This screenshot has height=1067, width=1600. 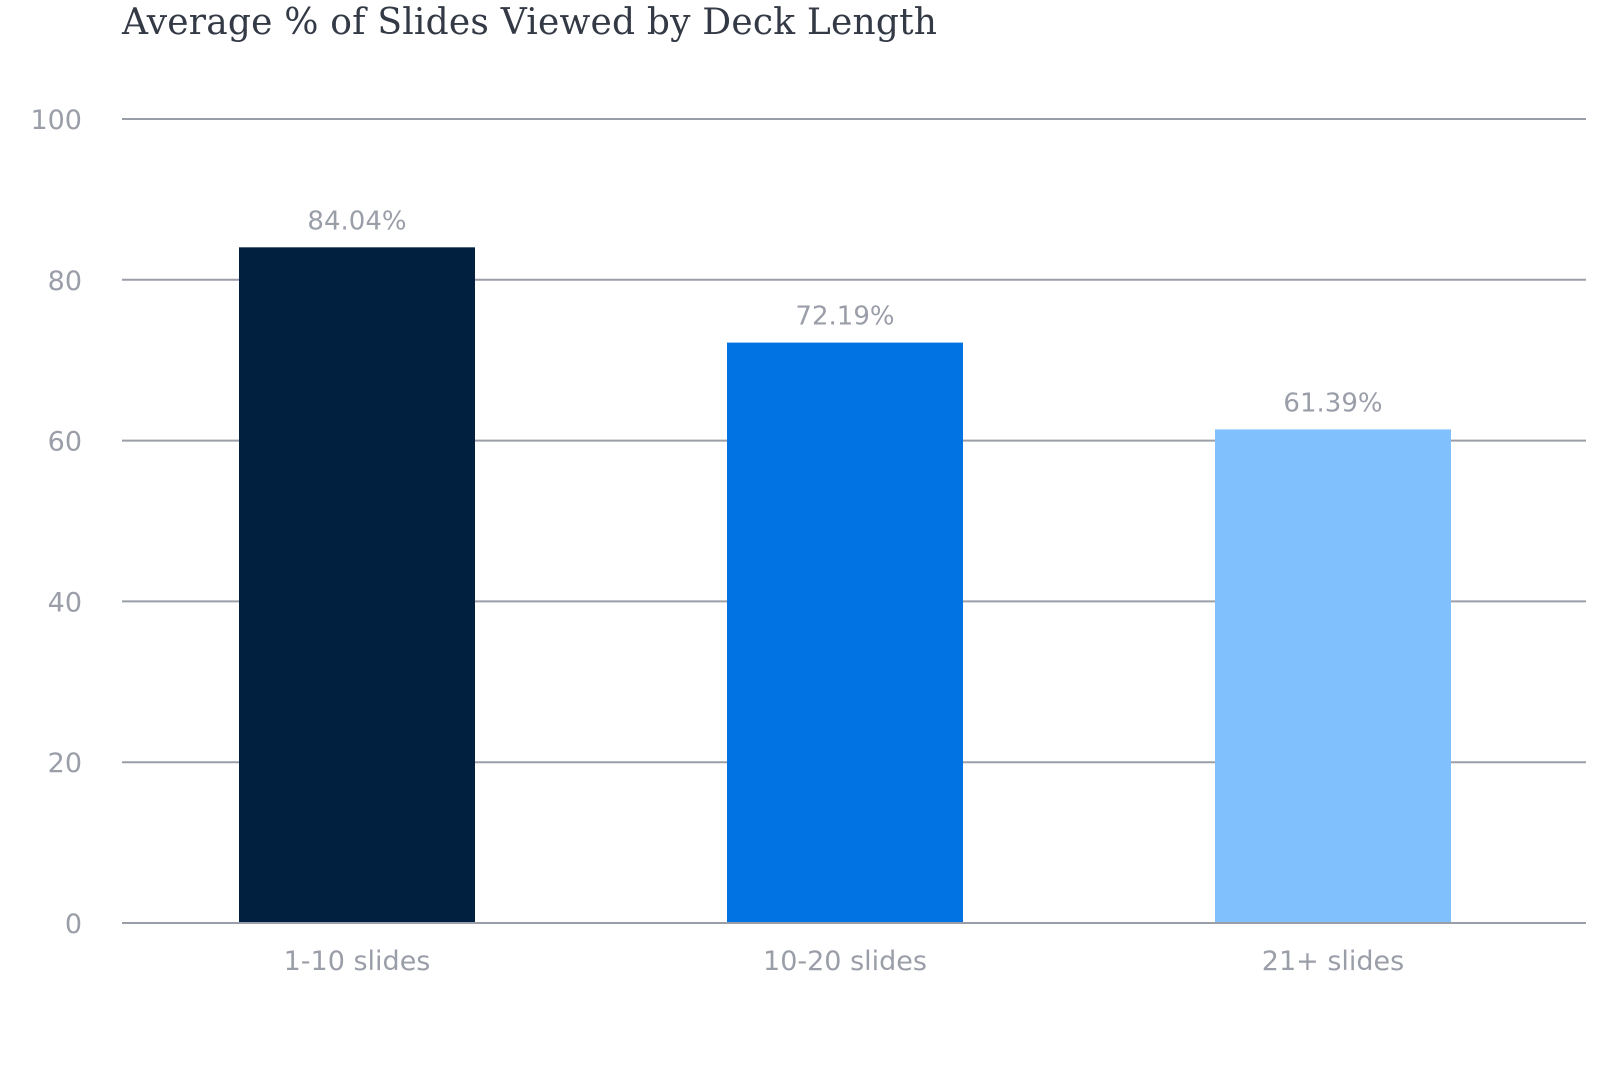 What do you see at coordinates (1333, 961) in the screenshot?
I see `x-tick-label: 21+ slides` at bounding box center [1333, 961].